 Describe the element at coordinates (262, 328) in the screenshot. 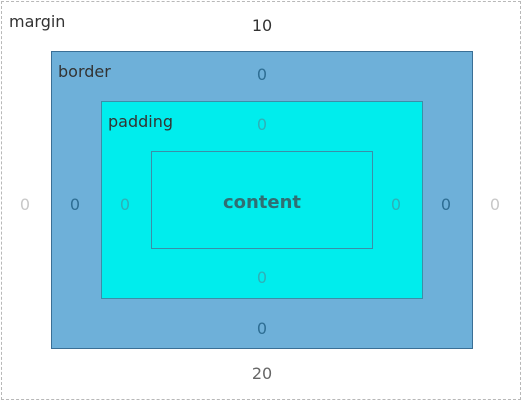

I see `border-bottom-value: 0` at that location.